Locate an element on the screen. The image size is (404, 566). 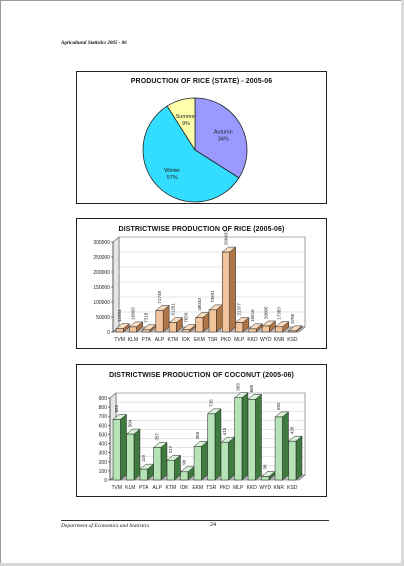
y-tick-label: 600 is located at coordinates (103, 426).